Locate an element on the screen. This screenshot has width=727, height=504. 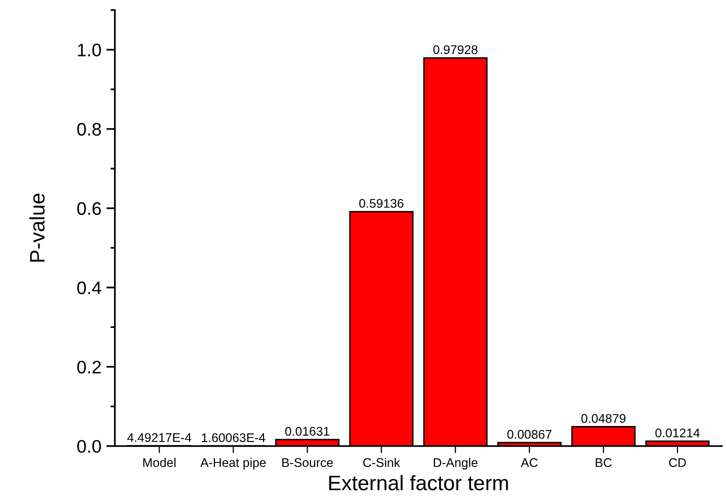
data-label: 0.04879 is located at coordinates (603, 418).